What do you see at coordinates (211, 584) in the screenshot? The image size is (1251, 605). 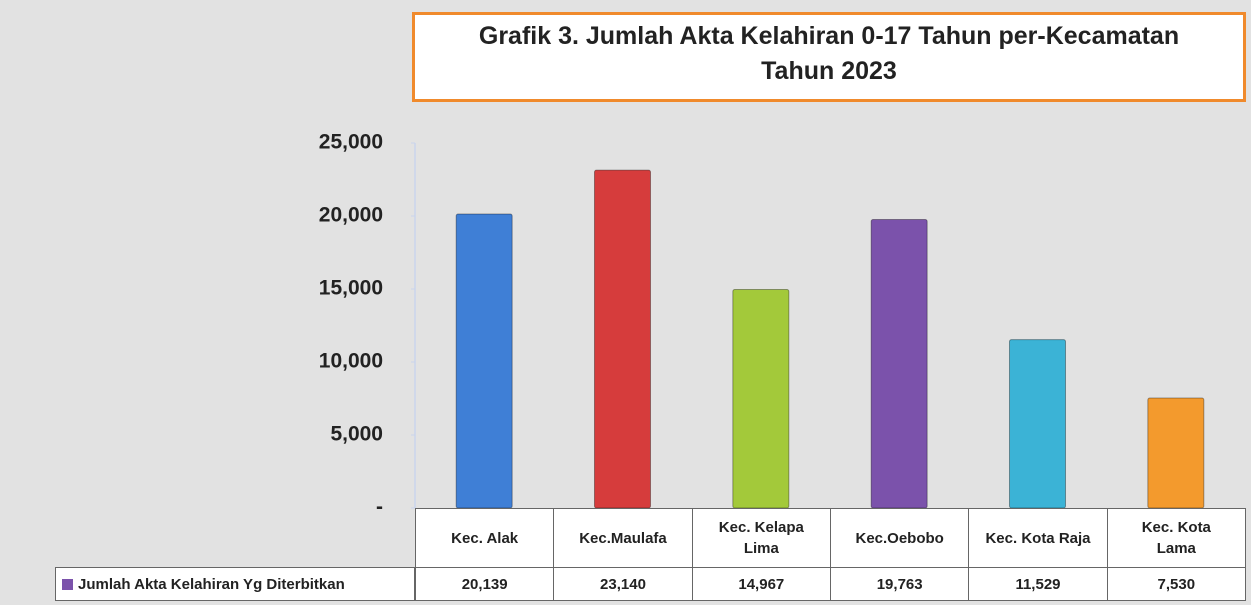 I see `legend-label: Jumlah Akta Kelahiran Yg Diterbitkan` at bounding box center [211, 584].